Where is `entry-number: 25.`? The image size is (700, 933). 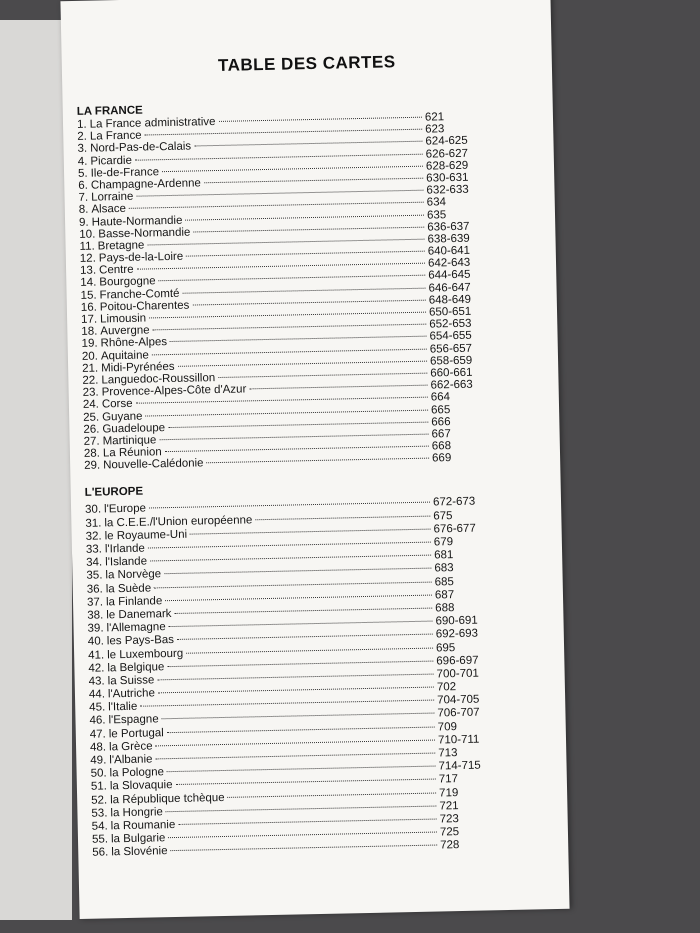
entry-number: 25. is located at coordinates (91, 417).